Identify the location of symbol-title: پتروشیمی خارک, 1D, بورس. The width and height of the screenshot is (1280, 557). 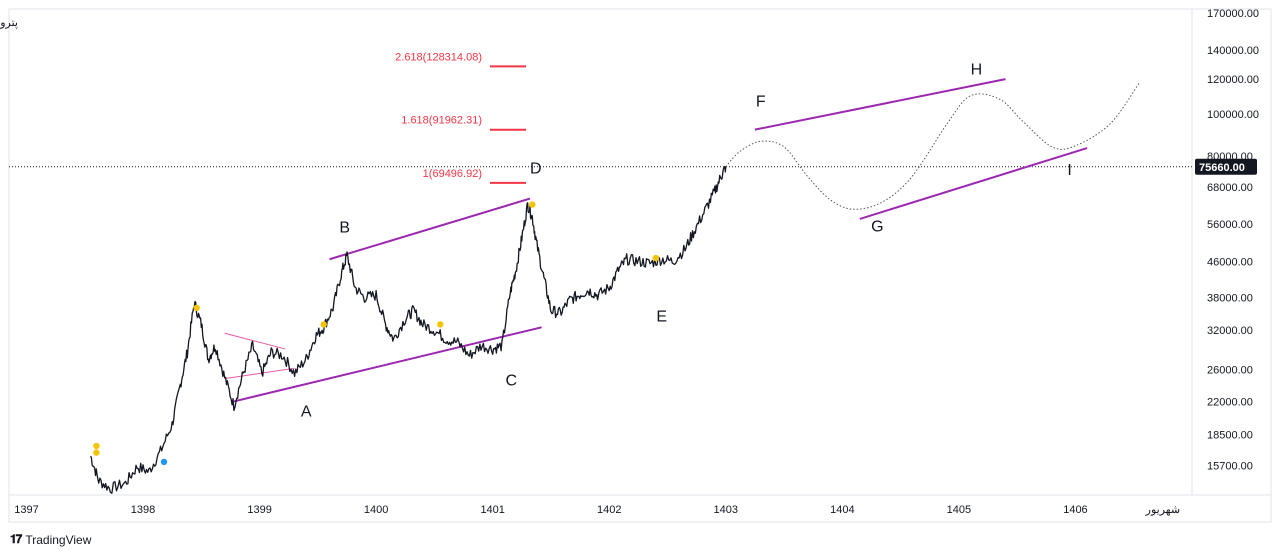
(9, 23).